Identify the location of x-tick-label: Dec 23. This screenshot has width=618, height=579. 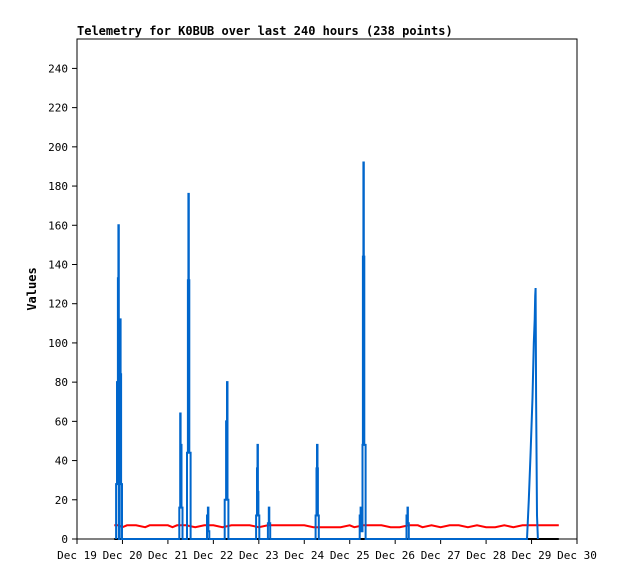
(259, 555).